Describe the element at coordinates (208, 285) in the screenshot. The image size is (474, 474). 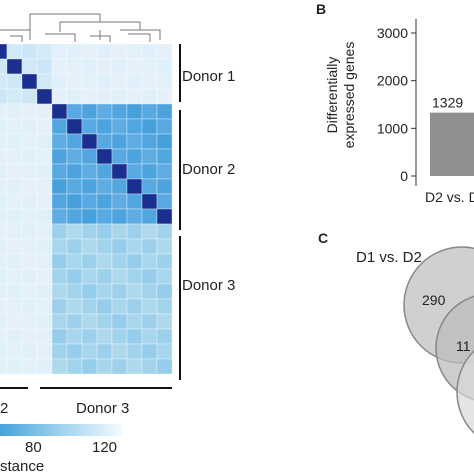
I see `donor-3-label: Donor 3` at that location.